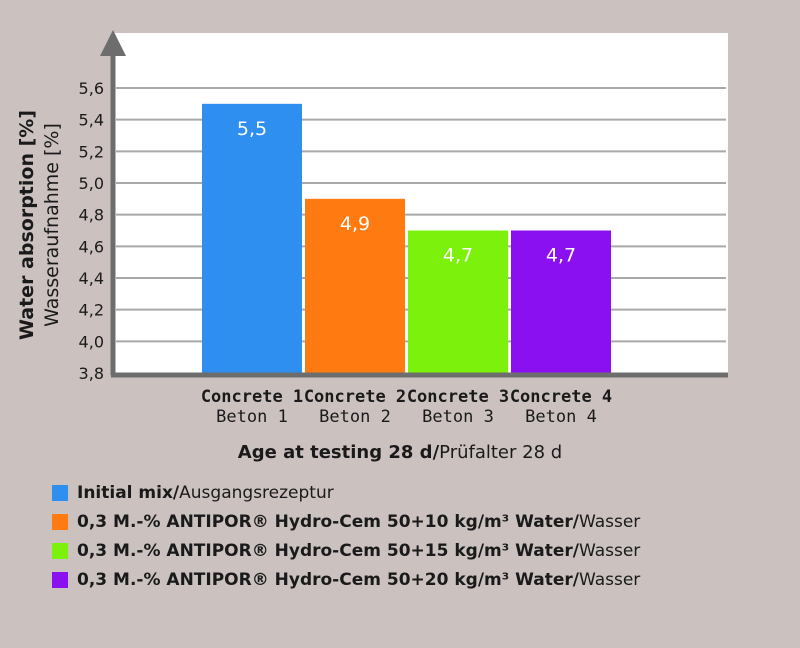  What do you see at coordinates (256, 492) in the screenshot?
I see `legend-label-regular: Ausgangsrezeptur` at bounding box center [256, 492].